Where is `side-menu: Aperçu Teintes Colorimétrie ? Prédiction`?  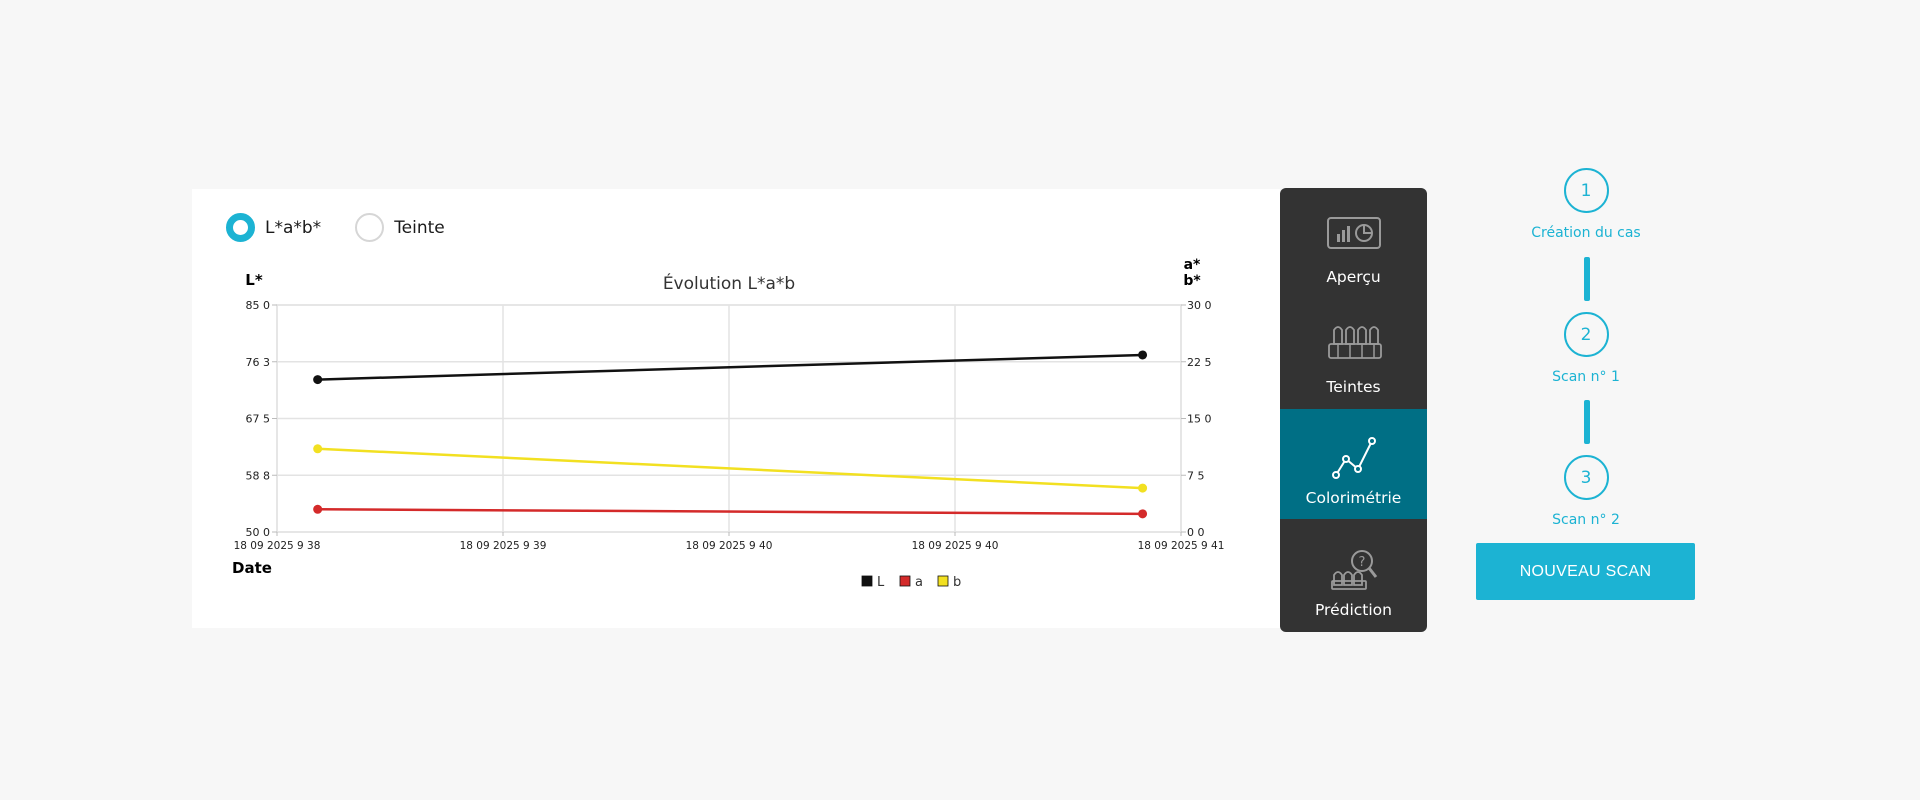
side-menu: Aperçu Teintes Colorimétrie ? Prédiction is located at coordinates (1353, 410).